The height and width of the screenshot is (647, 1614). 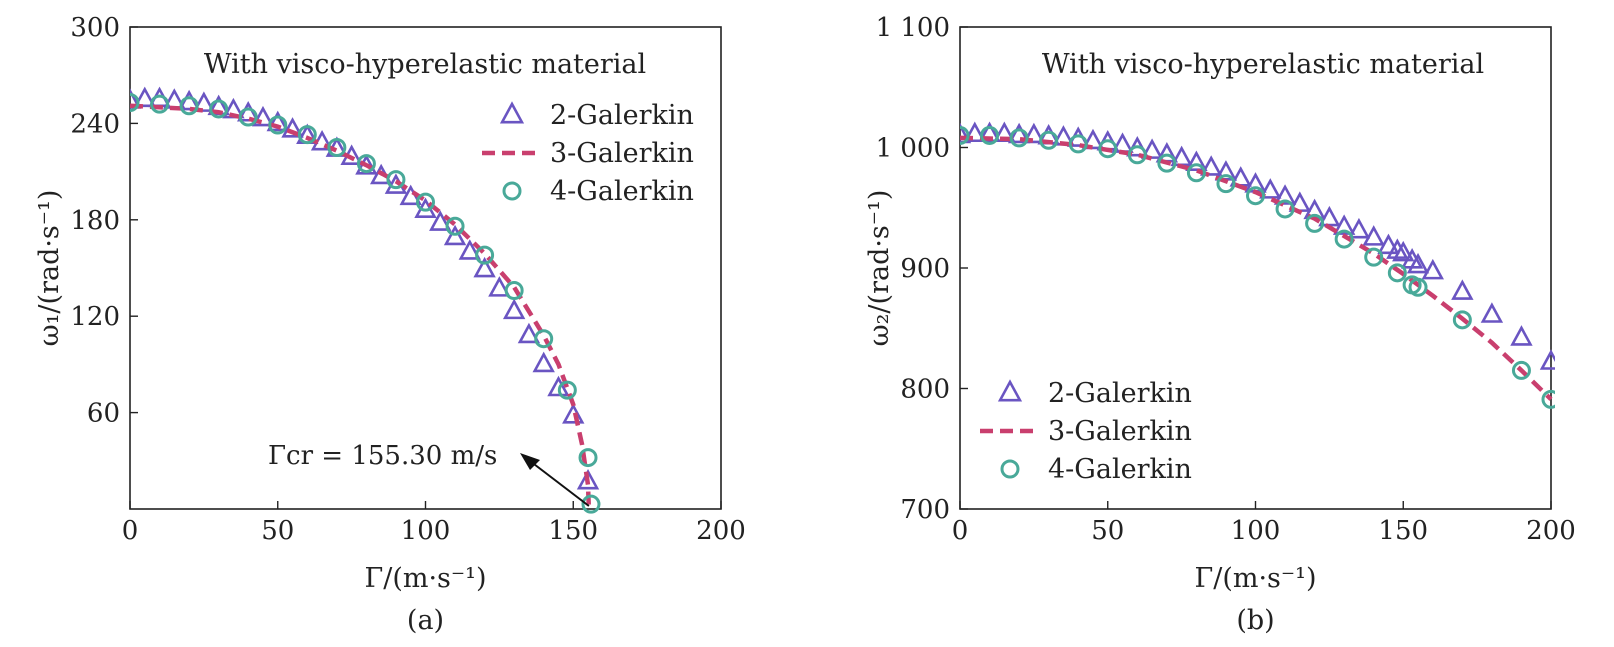 I want to click on panel-label: (b), so click(x=1255, y=620).